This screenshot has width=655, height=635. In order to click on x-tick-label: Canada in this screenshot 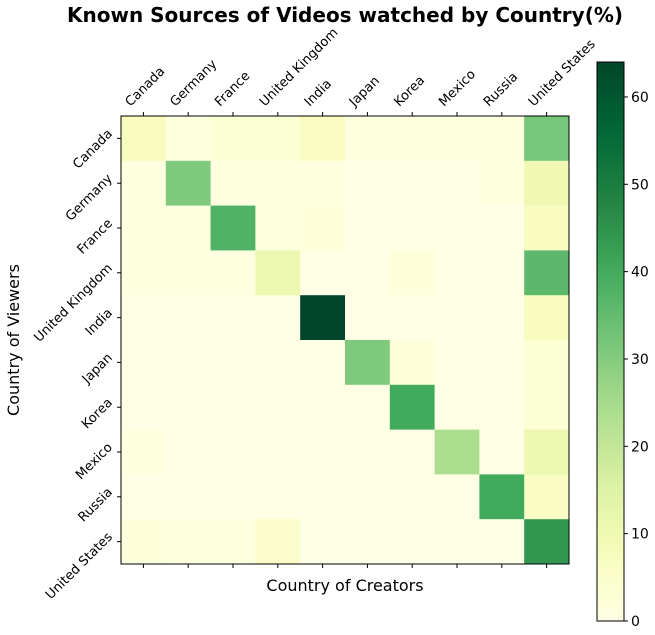, I will do `click(146, 87)`.